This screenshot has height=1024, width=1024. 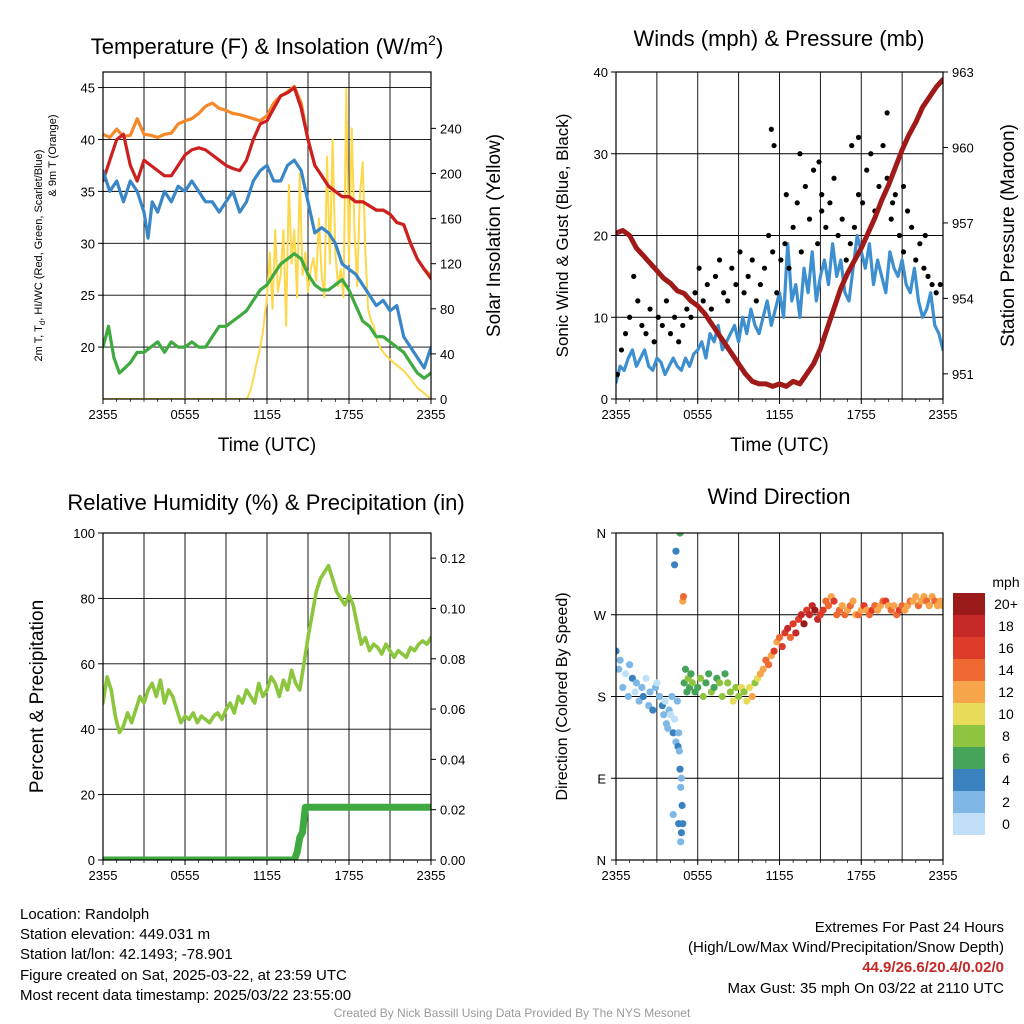 I want to click on y-tick-label-left: W, so click(x=600, y=615).